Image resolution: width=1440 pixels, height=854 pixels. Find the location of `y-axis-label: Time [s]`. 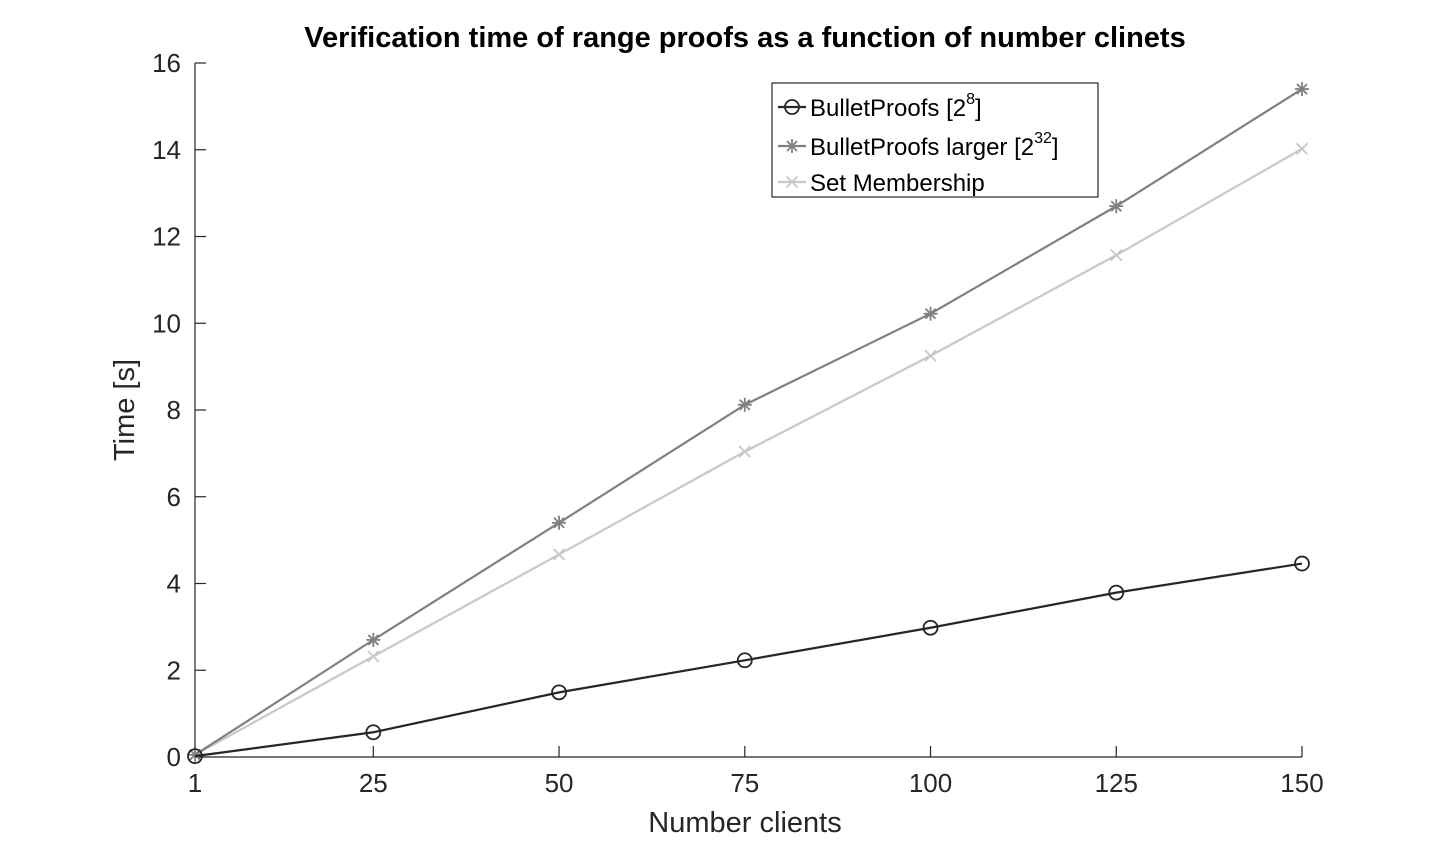

y-axis-label: Time [s] is located at coordinates (125, 410).